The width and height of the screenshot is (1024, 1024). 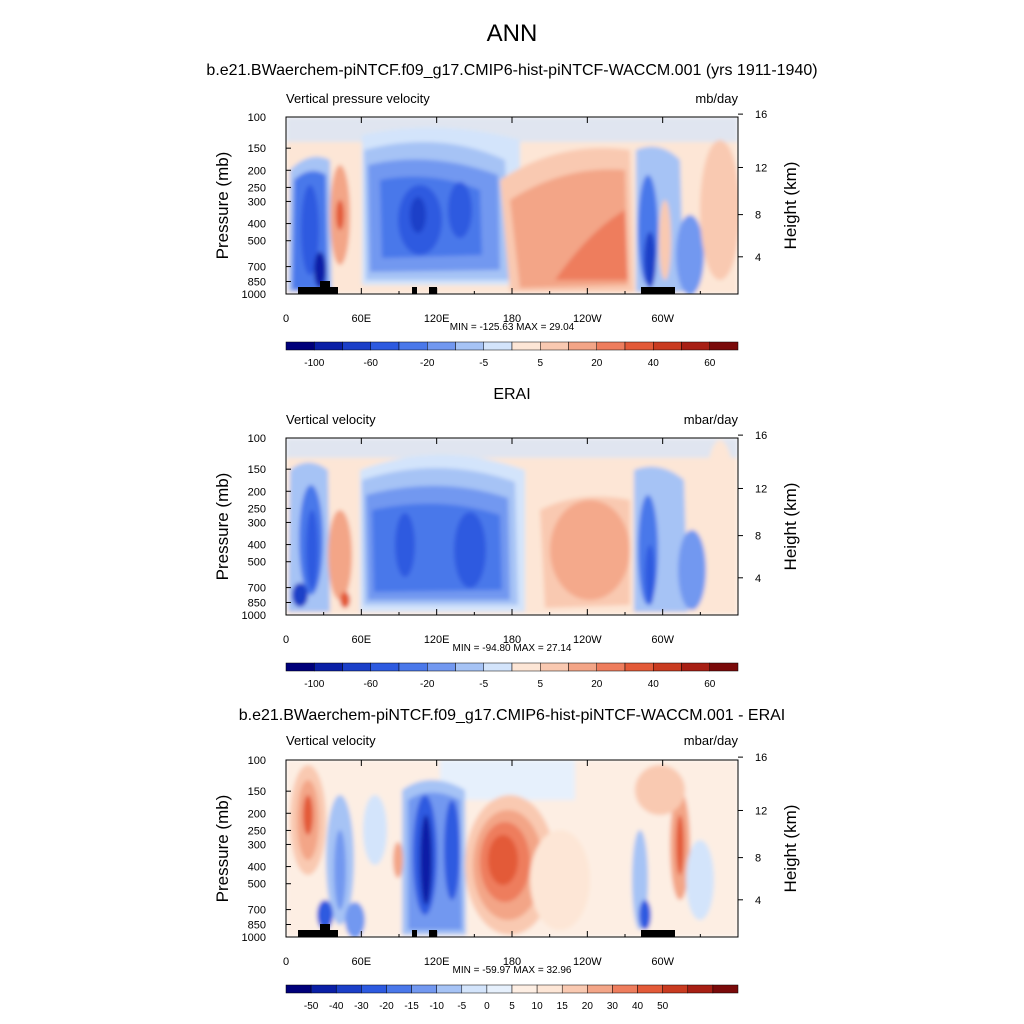 What do you see at coordinates (257, 225) in the screenshot?
I see `panel1-pressure-tick-label: 400` at bounding box center [257, 225].